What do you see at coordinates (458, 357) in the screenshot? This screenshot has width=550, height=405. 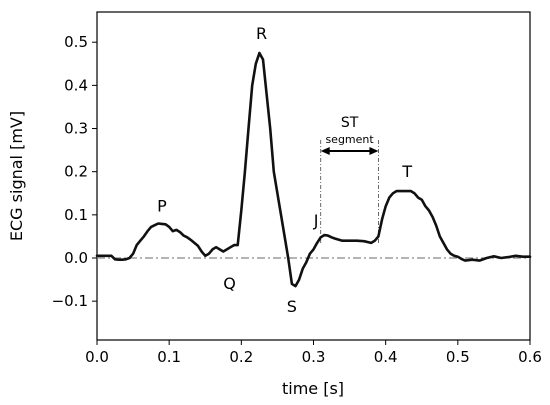 I see `x-tick-label: 0.5` at bounding box center [458, 357].